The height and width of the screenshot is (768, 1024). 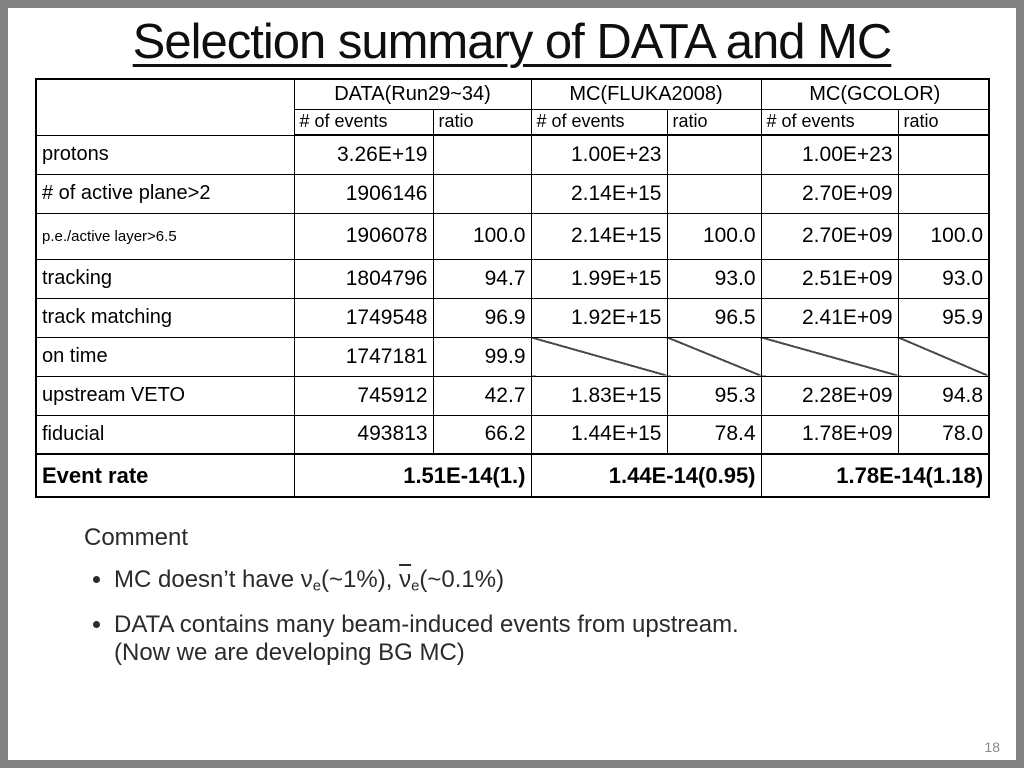 I want to click on table-cell: 66.2, so click(x=482, y=434).